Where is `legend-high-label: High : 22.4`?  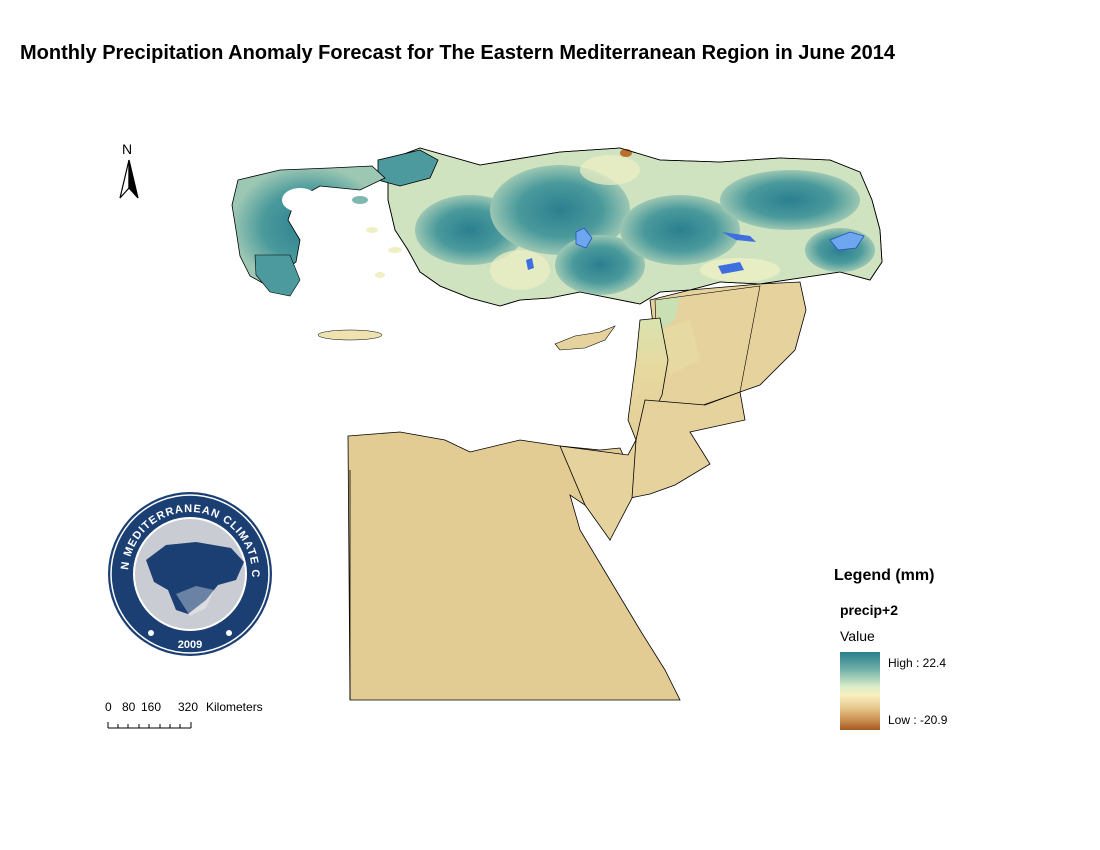 legend-high-label: High : 22.4 is located at coordinates (917, 663).